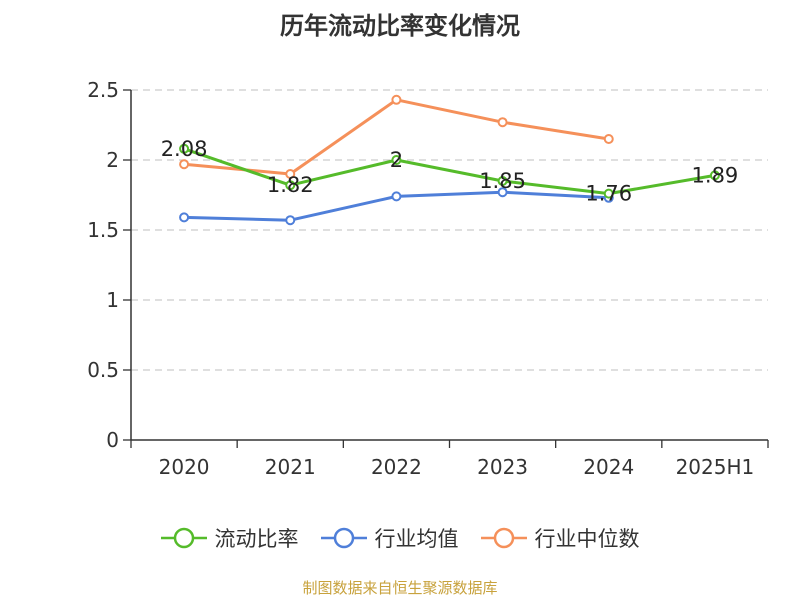  What do you see at coordinates (112, 300) in the screenshot?
I see `y-tick-label-2: 1` at bounding box center [112, 300].